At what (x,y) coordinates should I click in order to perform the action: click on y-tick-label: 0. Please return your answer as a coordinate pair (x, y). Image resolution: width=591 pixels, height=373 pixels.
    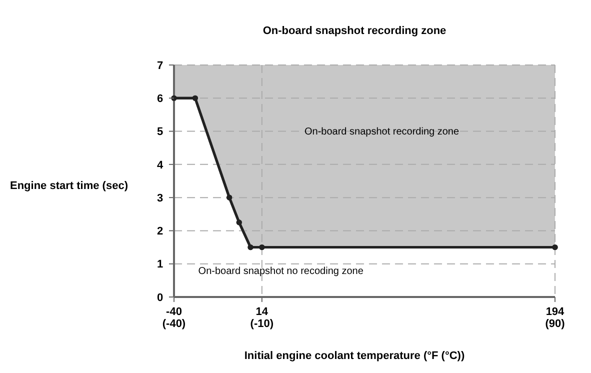
    Looking at the image, I should click on (160, 298).